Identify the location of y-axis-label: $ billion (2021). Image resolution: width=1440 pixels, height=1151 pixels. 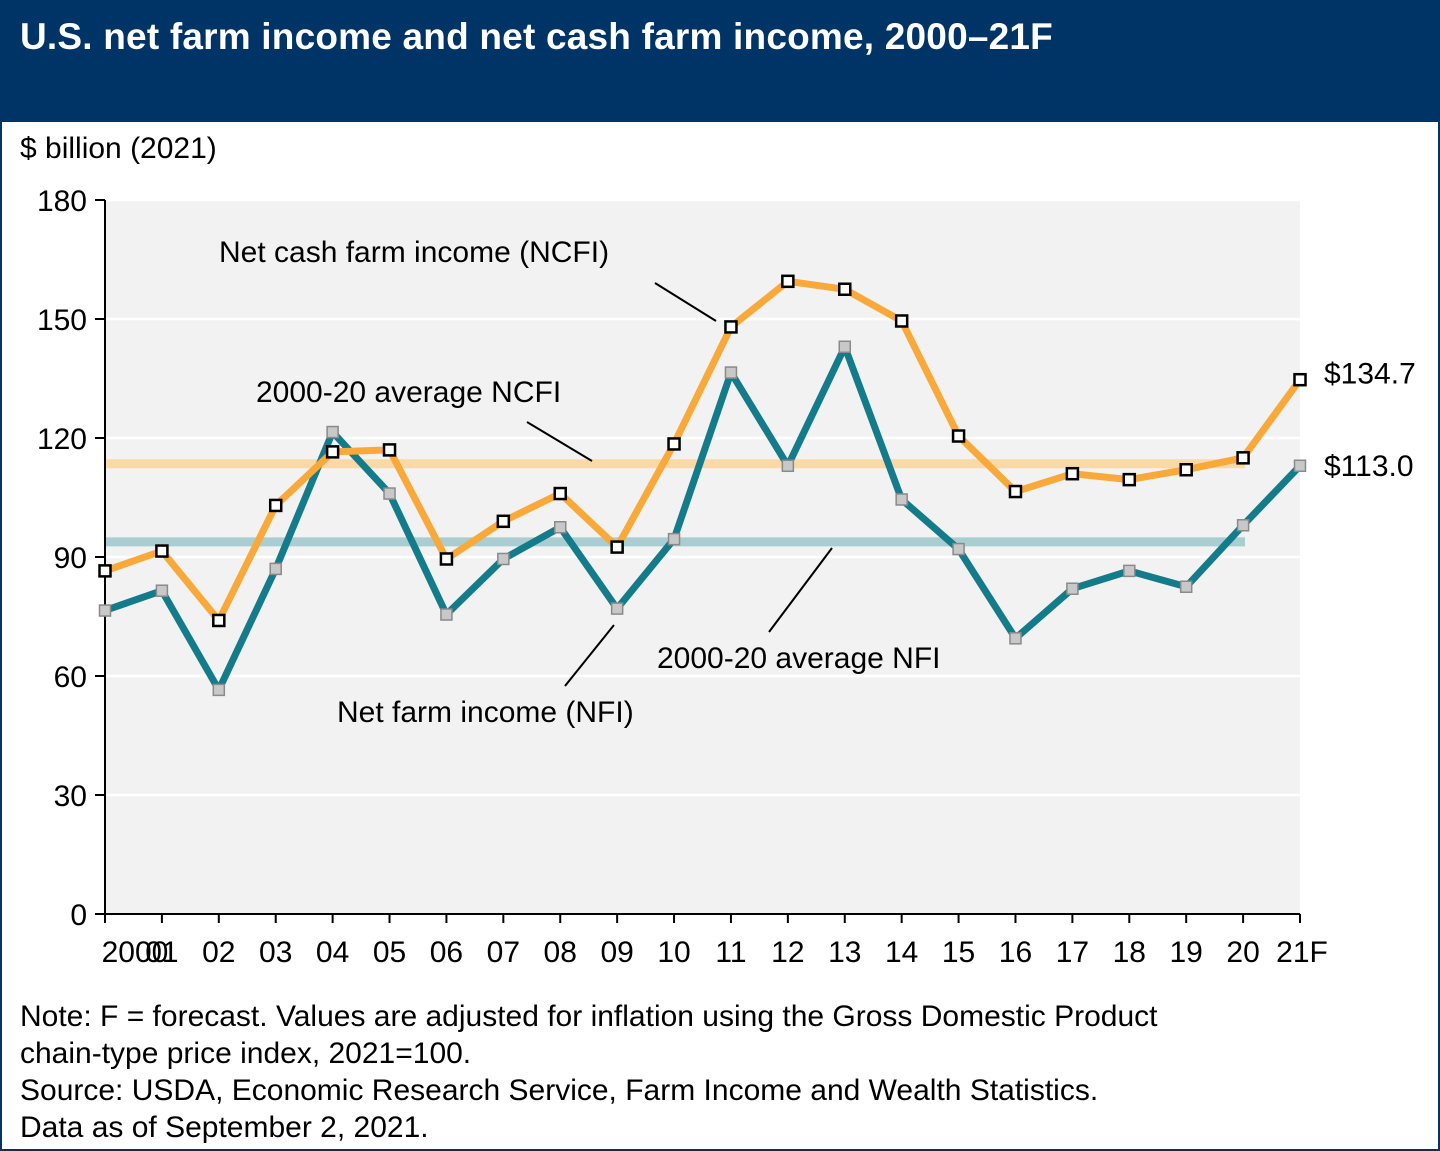
(118, 148).